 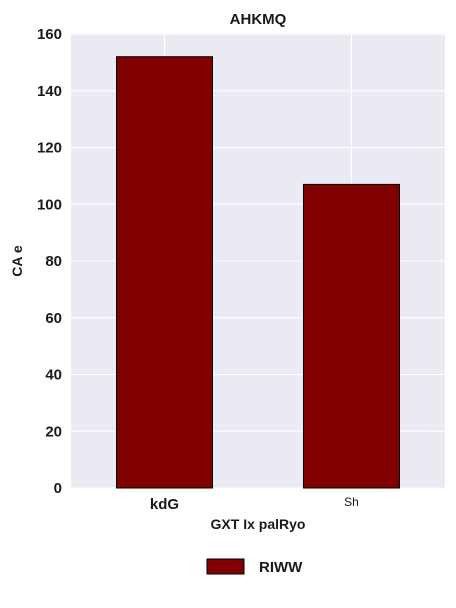 I want to click on x-tick-labels: kdG Sh, so click(x=254, y=504).